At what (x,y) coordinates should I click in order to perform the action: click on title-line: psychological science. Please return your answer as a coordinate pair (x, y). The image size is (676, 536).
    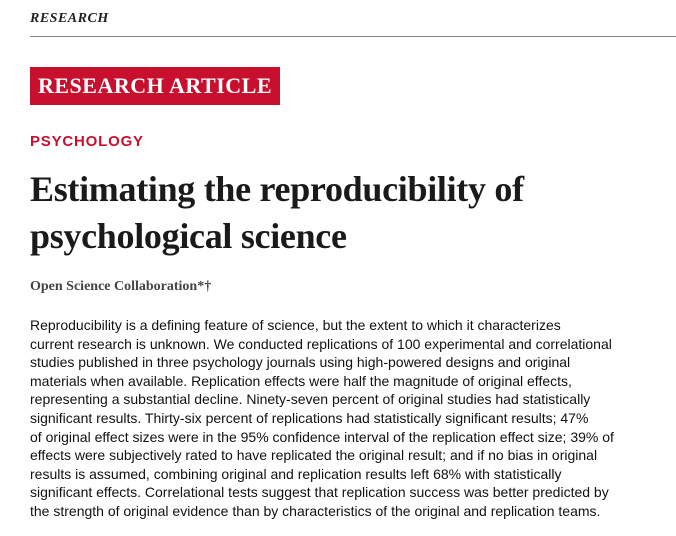
    Looking at the image, I should click on (188, 236).